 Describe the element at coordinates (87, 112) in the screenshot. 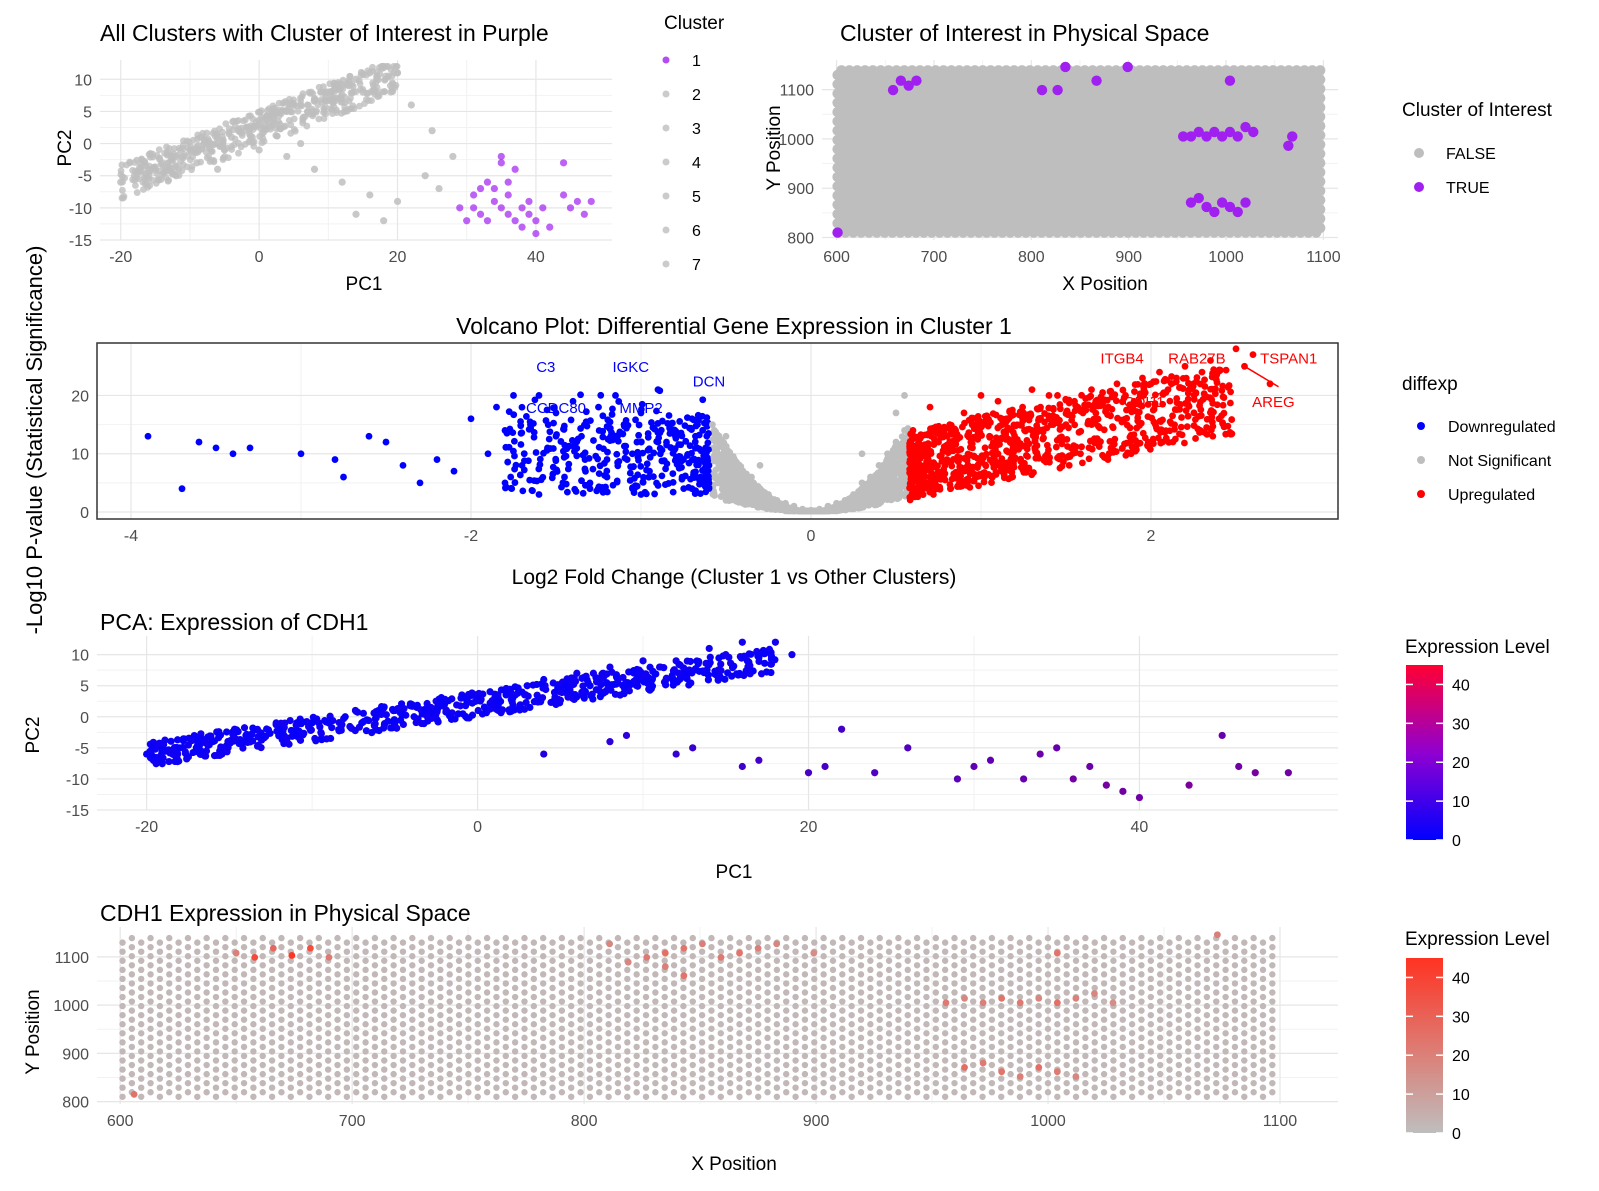

I see `y-tick-label: 5` at that location.